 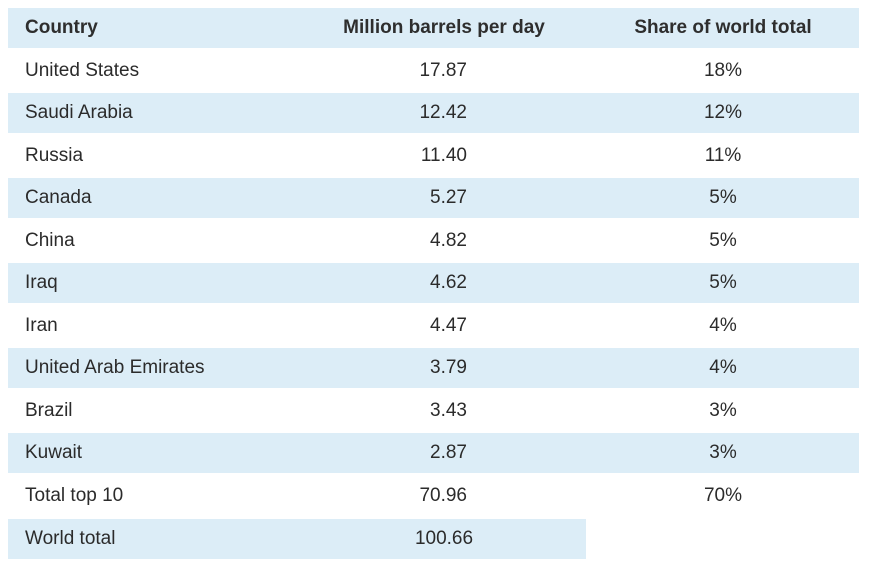 What do you see at coordinates (443, 155) in the screenshot?
I see `mbpd-cell: 11.40` at bounding box center [443, 155].